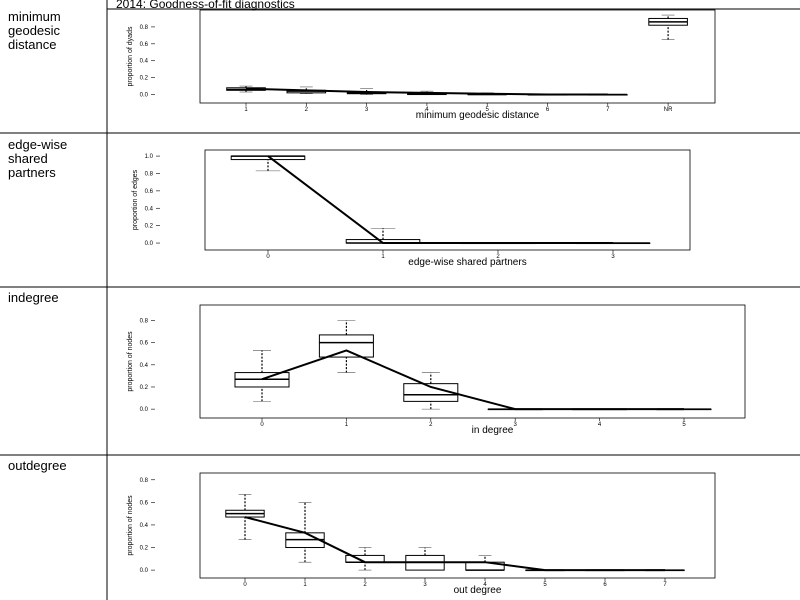 The width and height of the screenshot is (800, 600). I want to click on x-tick-label: NR, so click(668, 110).